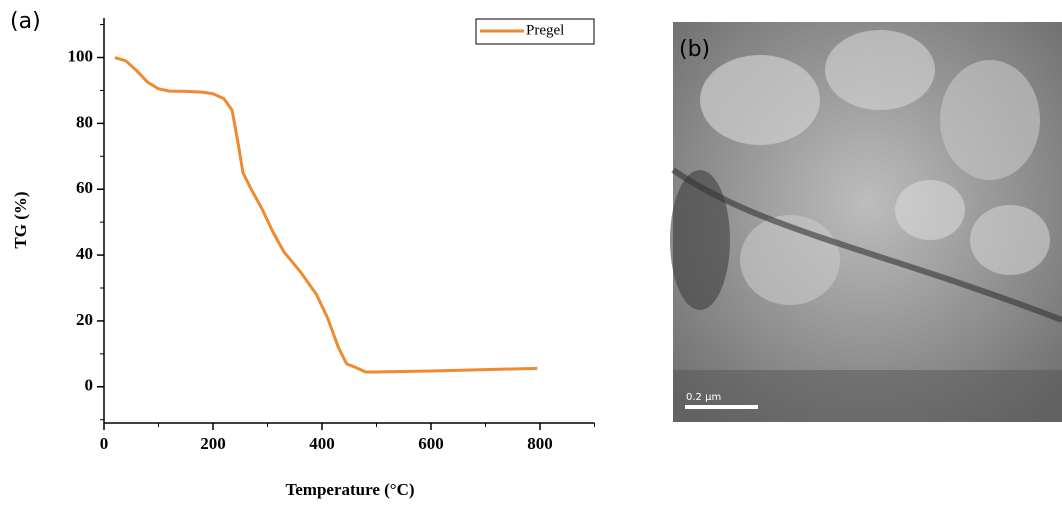 This screenshot has height=507, width=1062. I want to click on y-tick-label: 100, so click(81, 55).